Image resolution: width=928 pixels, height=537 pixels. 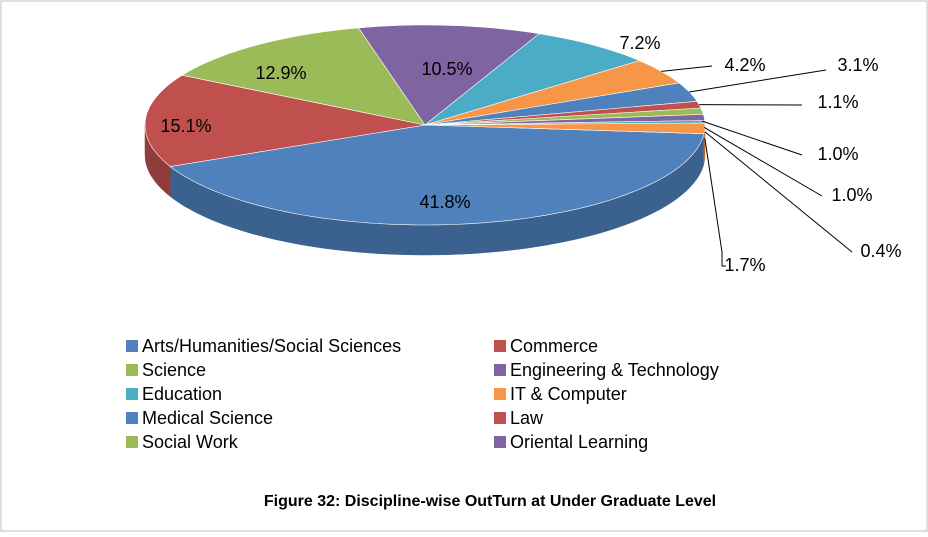 What do you see at coordinates (744, 65) in the screenshot?
I see `data-label: 4.2%` at bounding box center [744, 65].